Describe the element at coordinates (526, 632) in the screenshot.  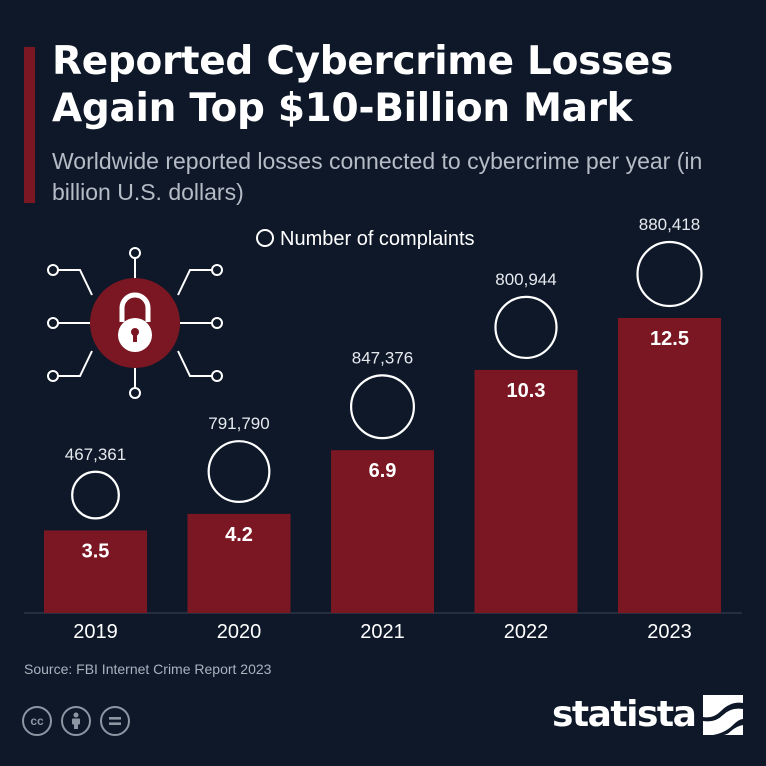
I see `x-tick-label-2022: 2022` at that location.